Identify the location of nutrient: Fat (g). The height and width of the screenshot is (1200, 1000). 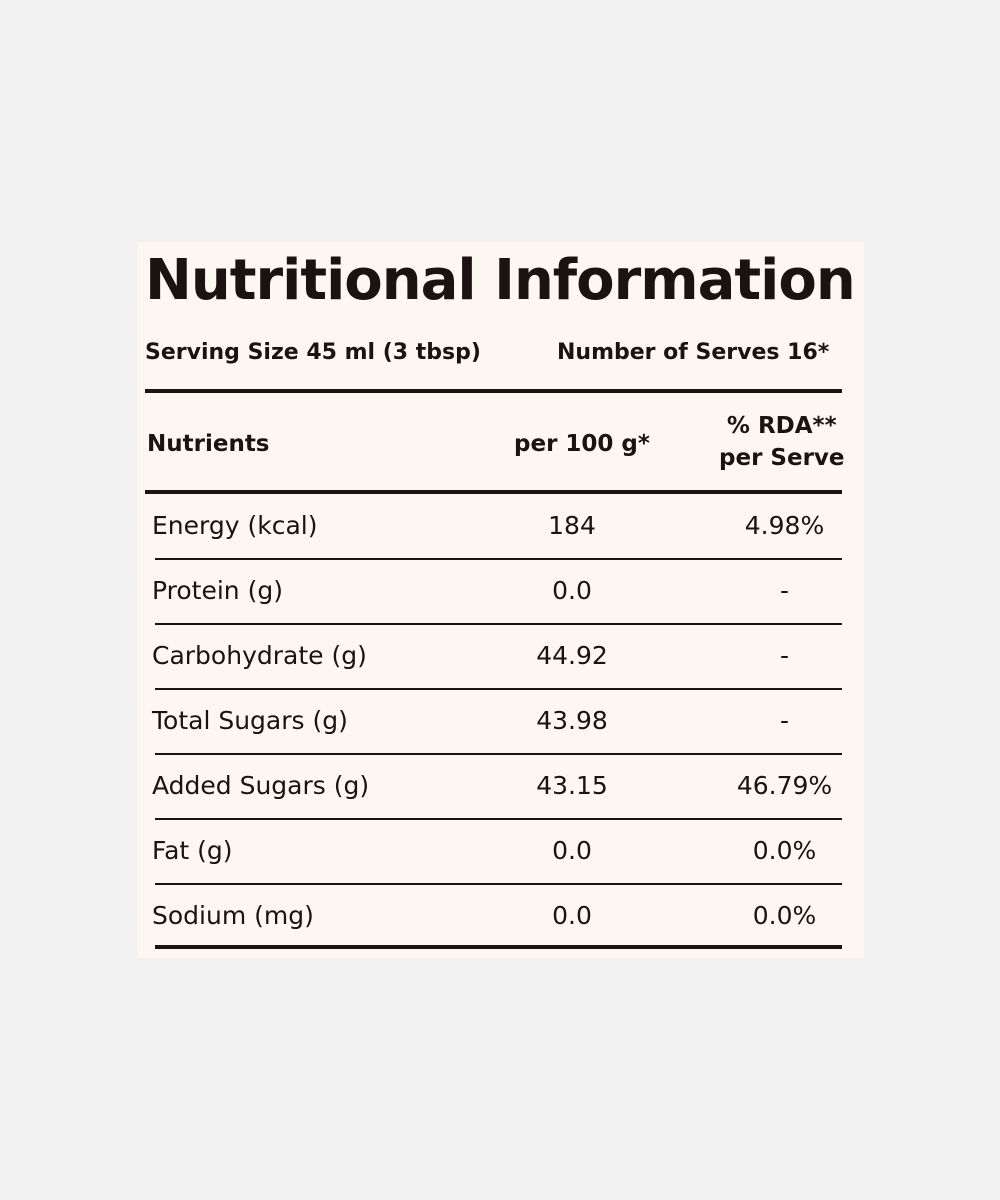
(192, 850).